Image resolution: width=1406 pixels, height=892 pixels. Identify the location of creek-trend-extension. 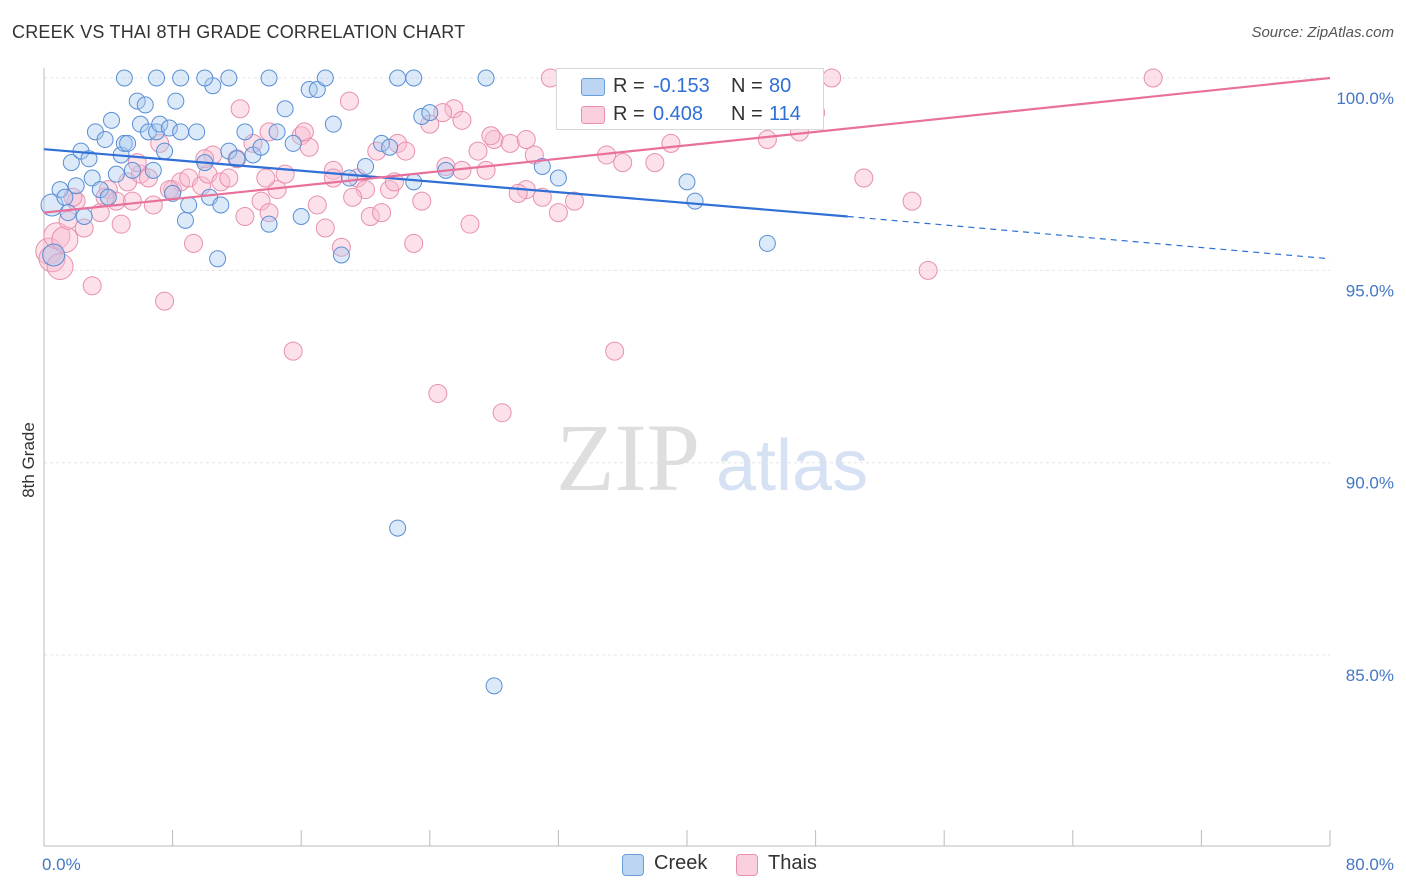
(1089, 237).